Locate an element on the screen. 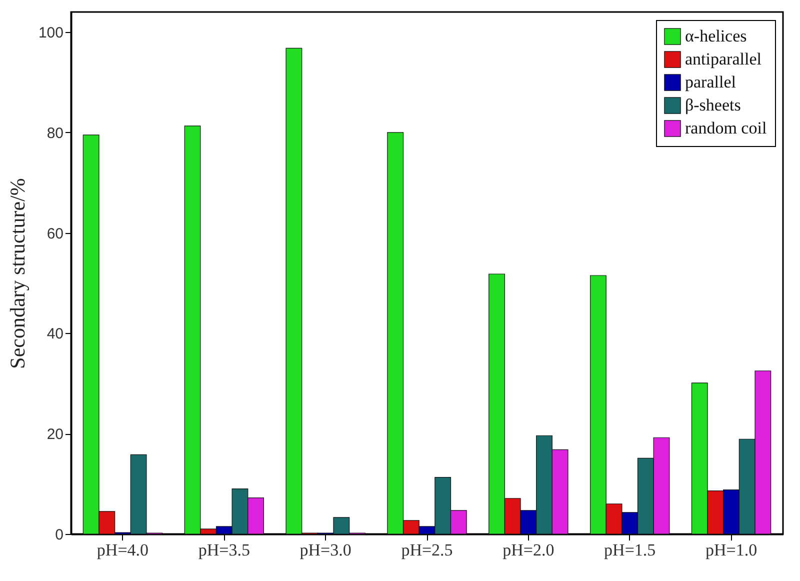 The image size is (800, 581). x-tick-label: pH=1.0 is located at coordinates (731, 550).